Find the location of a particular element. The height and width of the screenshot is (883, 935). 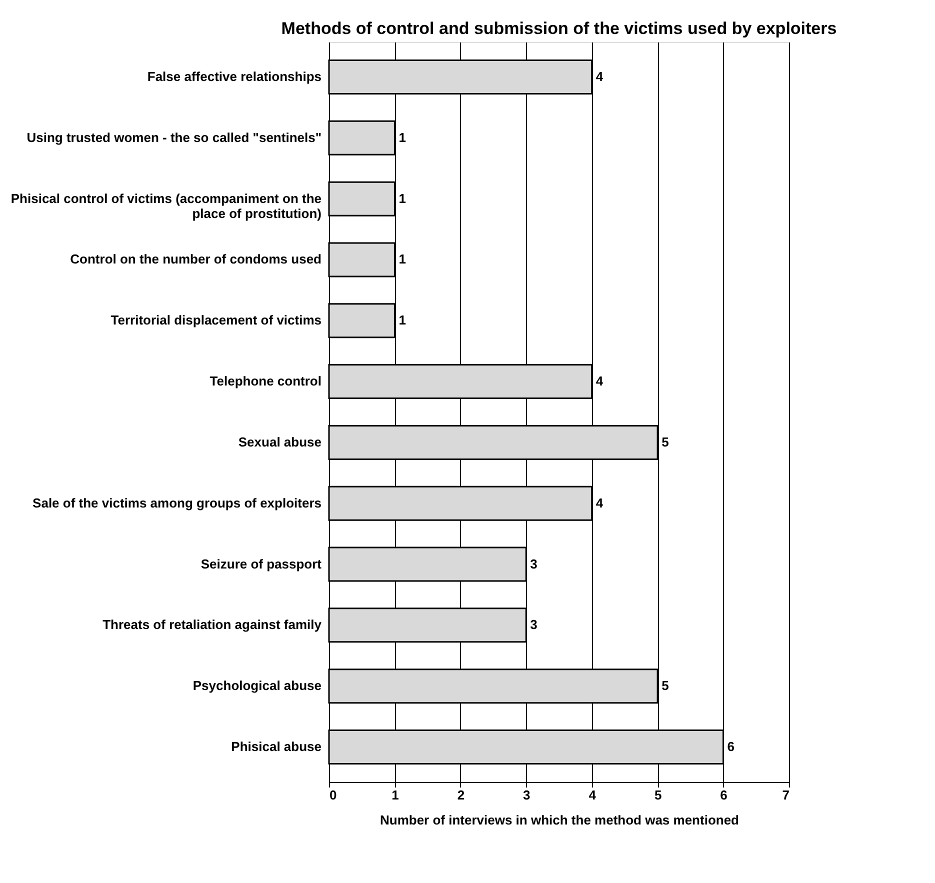

x-tick-label: 4 is located at coordinates (592, 795).